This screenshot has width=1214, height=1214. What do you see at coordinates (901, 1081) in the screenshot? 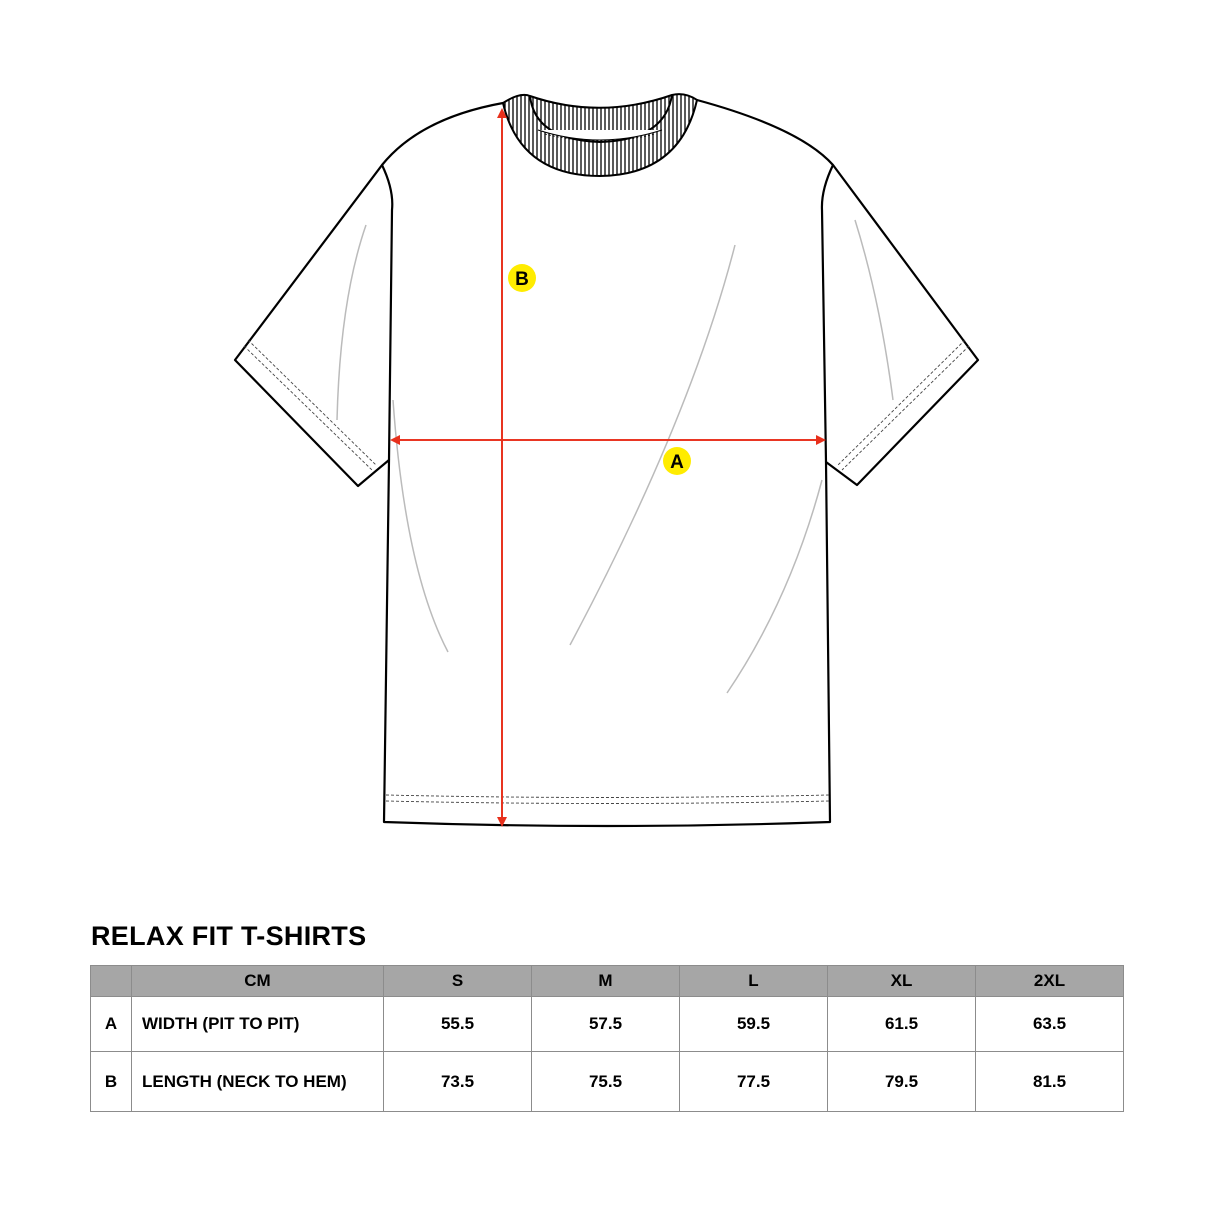
I see `cell-value: 79.5` at bounding box center [901, 1081].